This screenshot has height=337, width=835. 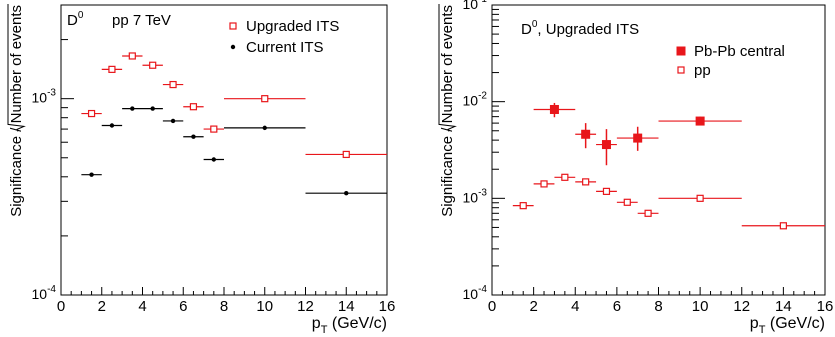 What do you see at coordinates (668, 201) in the screenshot?
I see `series-pp` at bounding box center [668, 201].